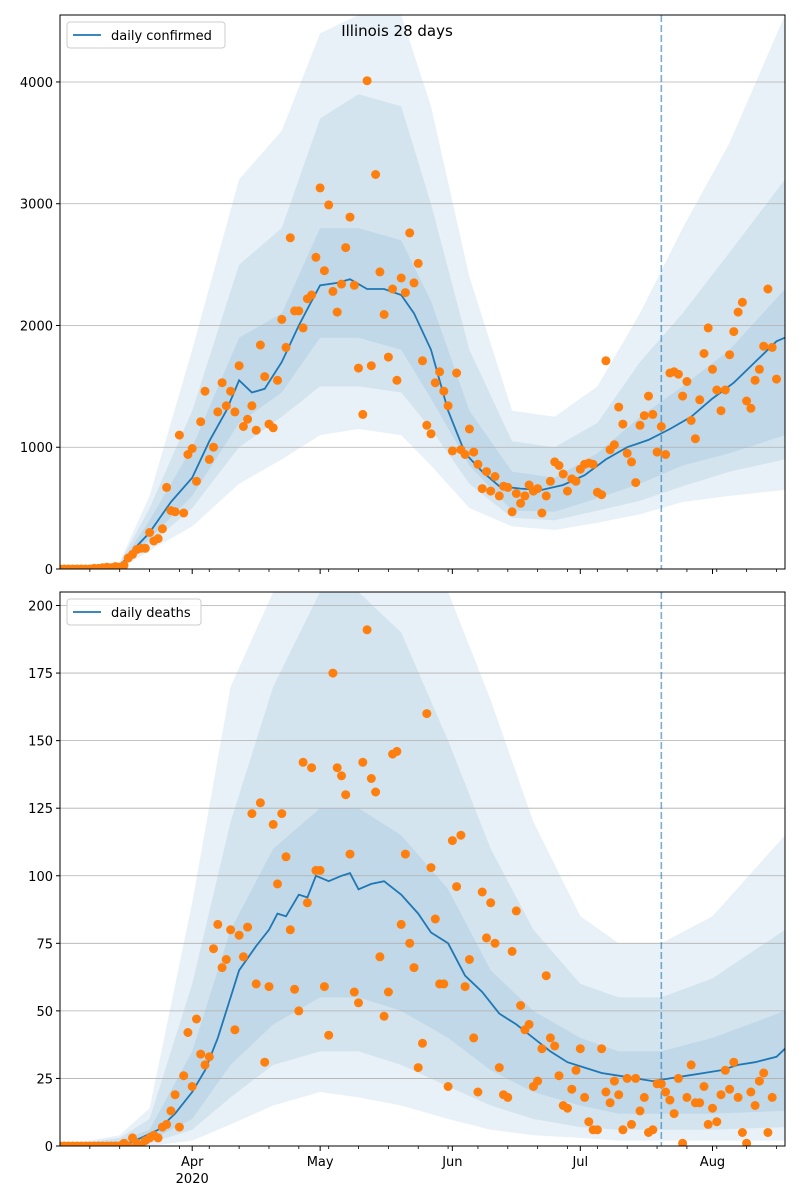  Describe the element at coordinates (151, 613) in the screenshot. I see `legend-label: daily deaths` at that location.